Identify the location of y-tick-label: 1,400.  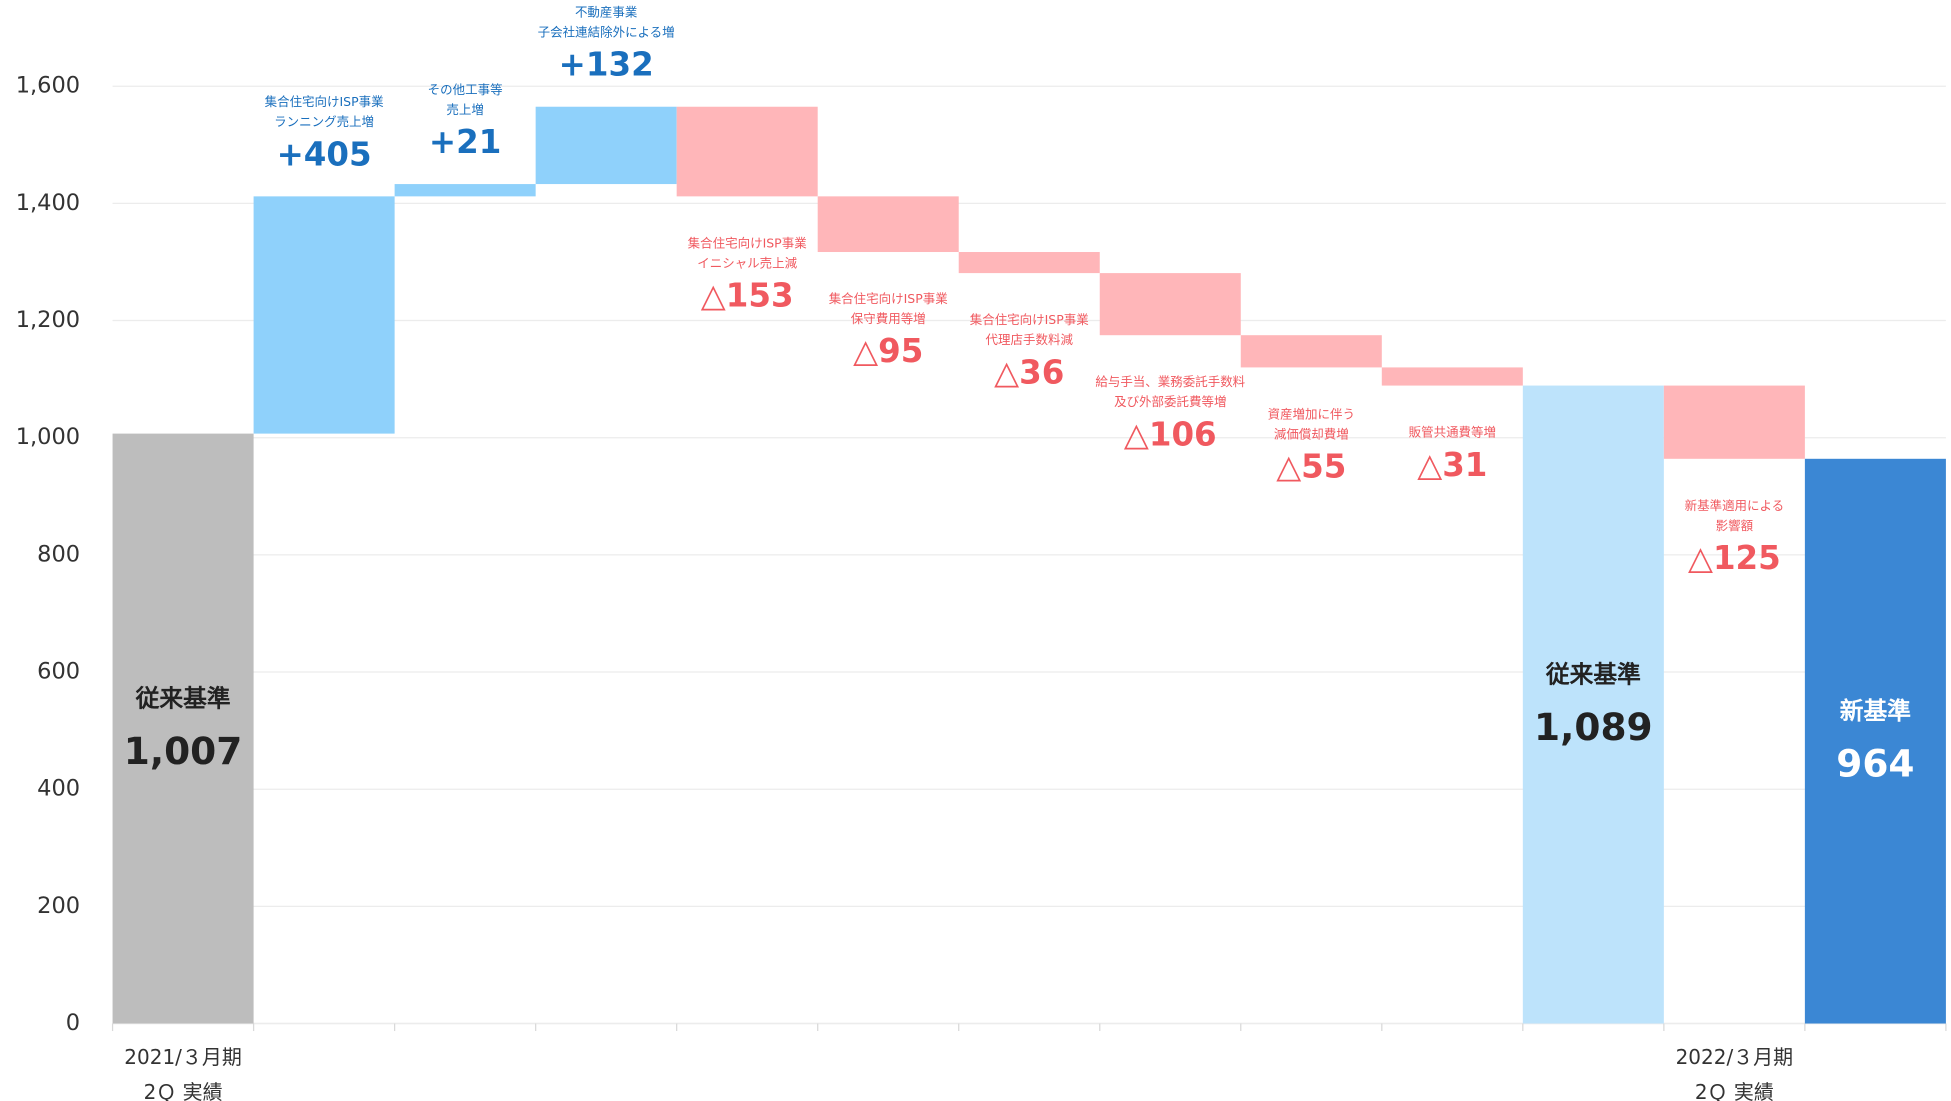
(48, 203).